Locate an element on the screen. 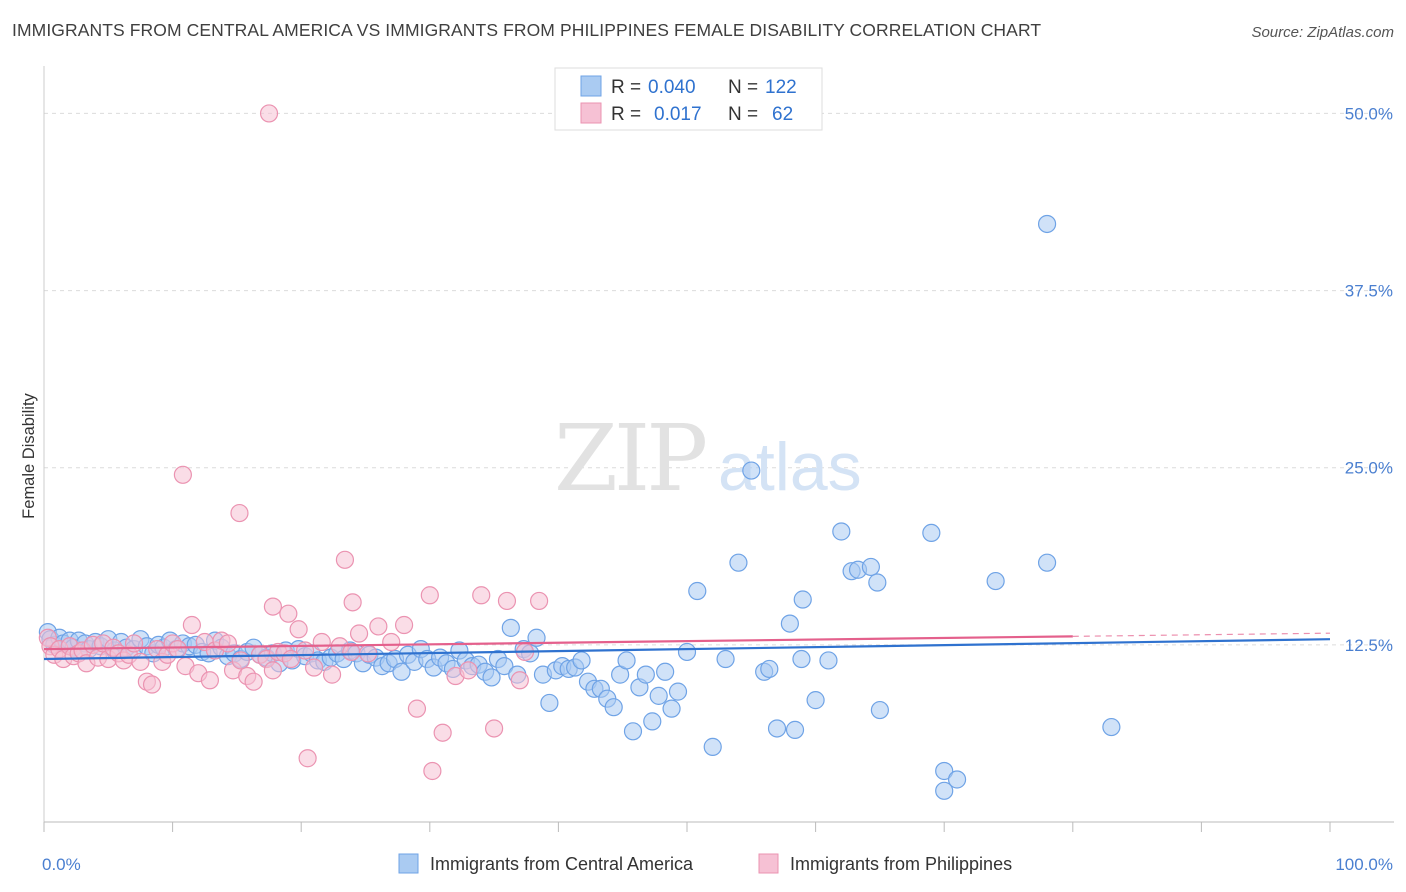 The height and width of the screenshot is (892, 1406). y-tick-label: 12.5% is located at coordinates (1369, 645).